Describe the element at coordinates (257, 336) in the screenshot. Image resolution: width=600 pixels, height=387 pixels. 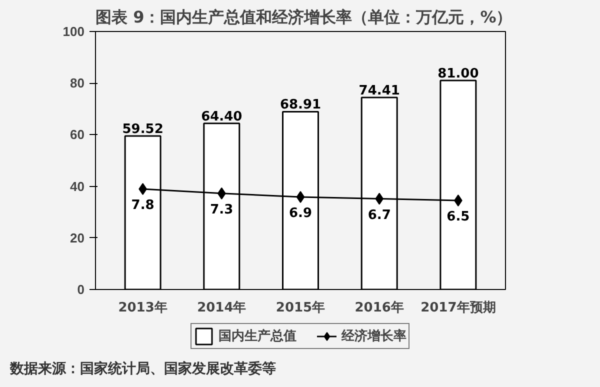
I see `legend-label: 国内生产总值` at that location.